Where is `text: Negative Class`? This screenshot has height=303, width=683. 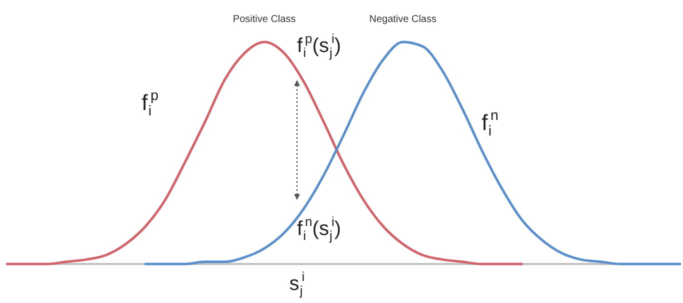 text: Negative Class is located at coordinates (403, 19).